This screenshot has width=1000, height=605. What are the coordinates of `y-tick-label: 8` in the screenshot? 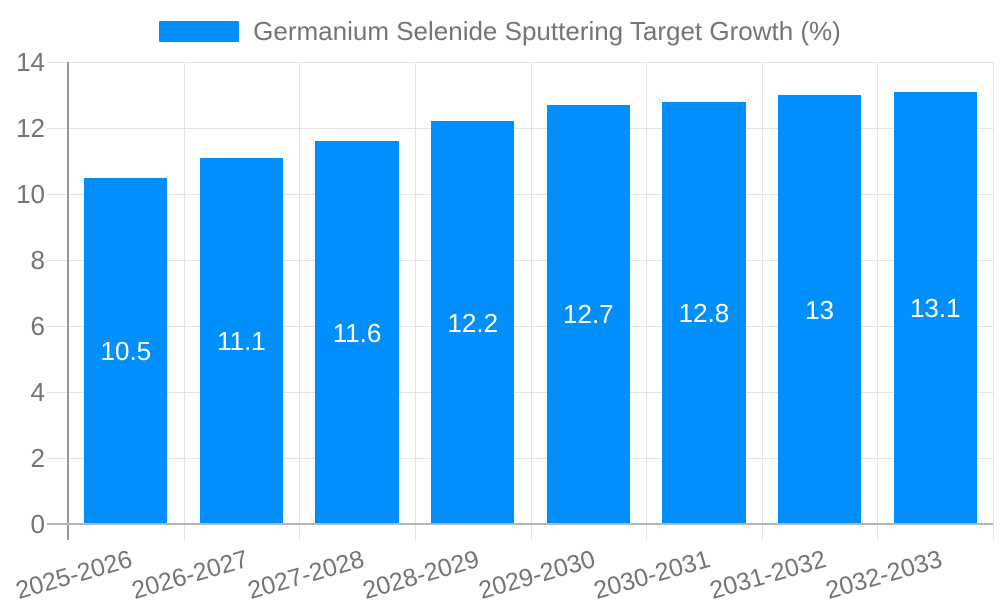 It's located at (37, 260).